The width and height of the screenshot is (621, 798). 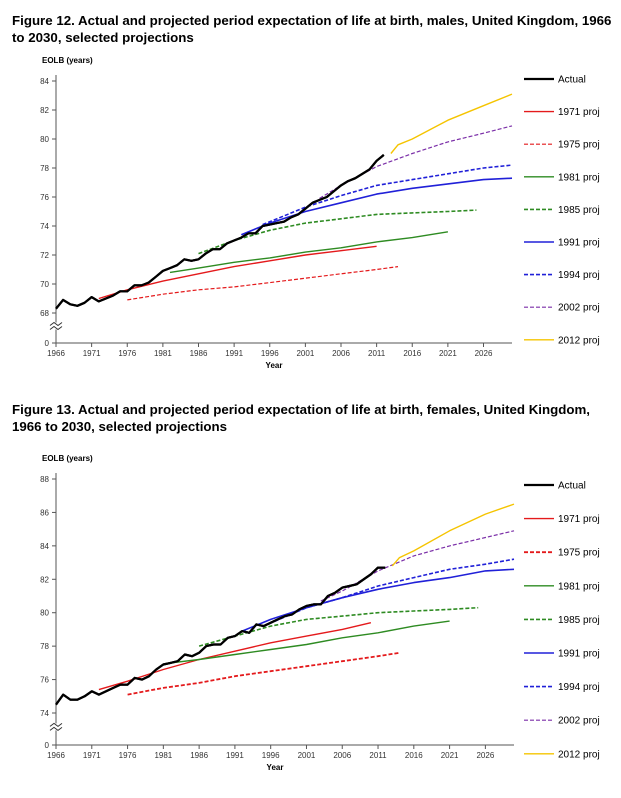 What do you see at coordinates (44, 512) in the screenshot?
I see `y-tick-label: 86` at bounding box center [44, 512].